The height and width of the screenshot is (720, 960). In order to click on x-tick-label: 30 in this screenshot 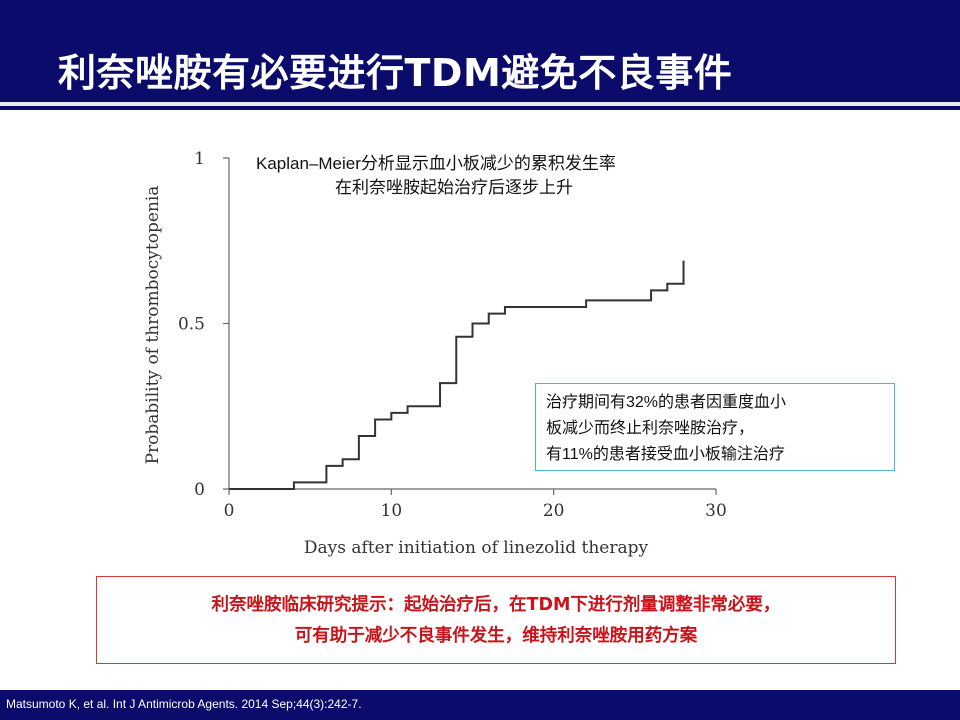, I will do `click(716, 511)`.